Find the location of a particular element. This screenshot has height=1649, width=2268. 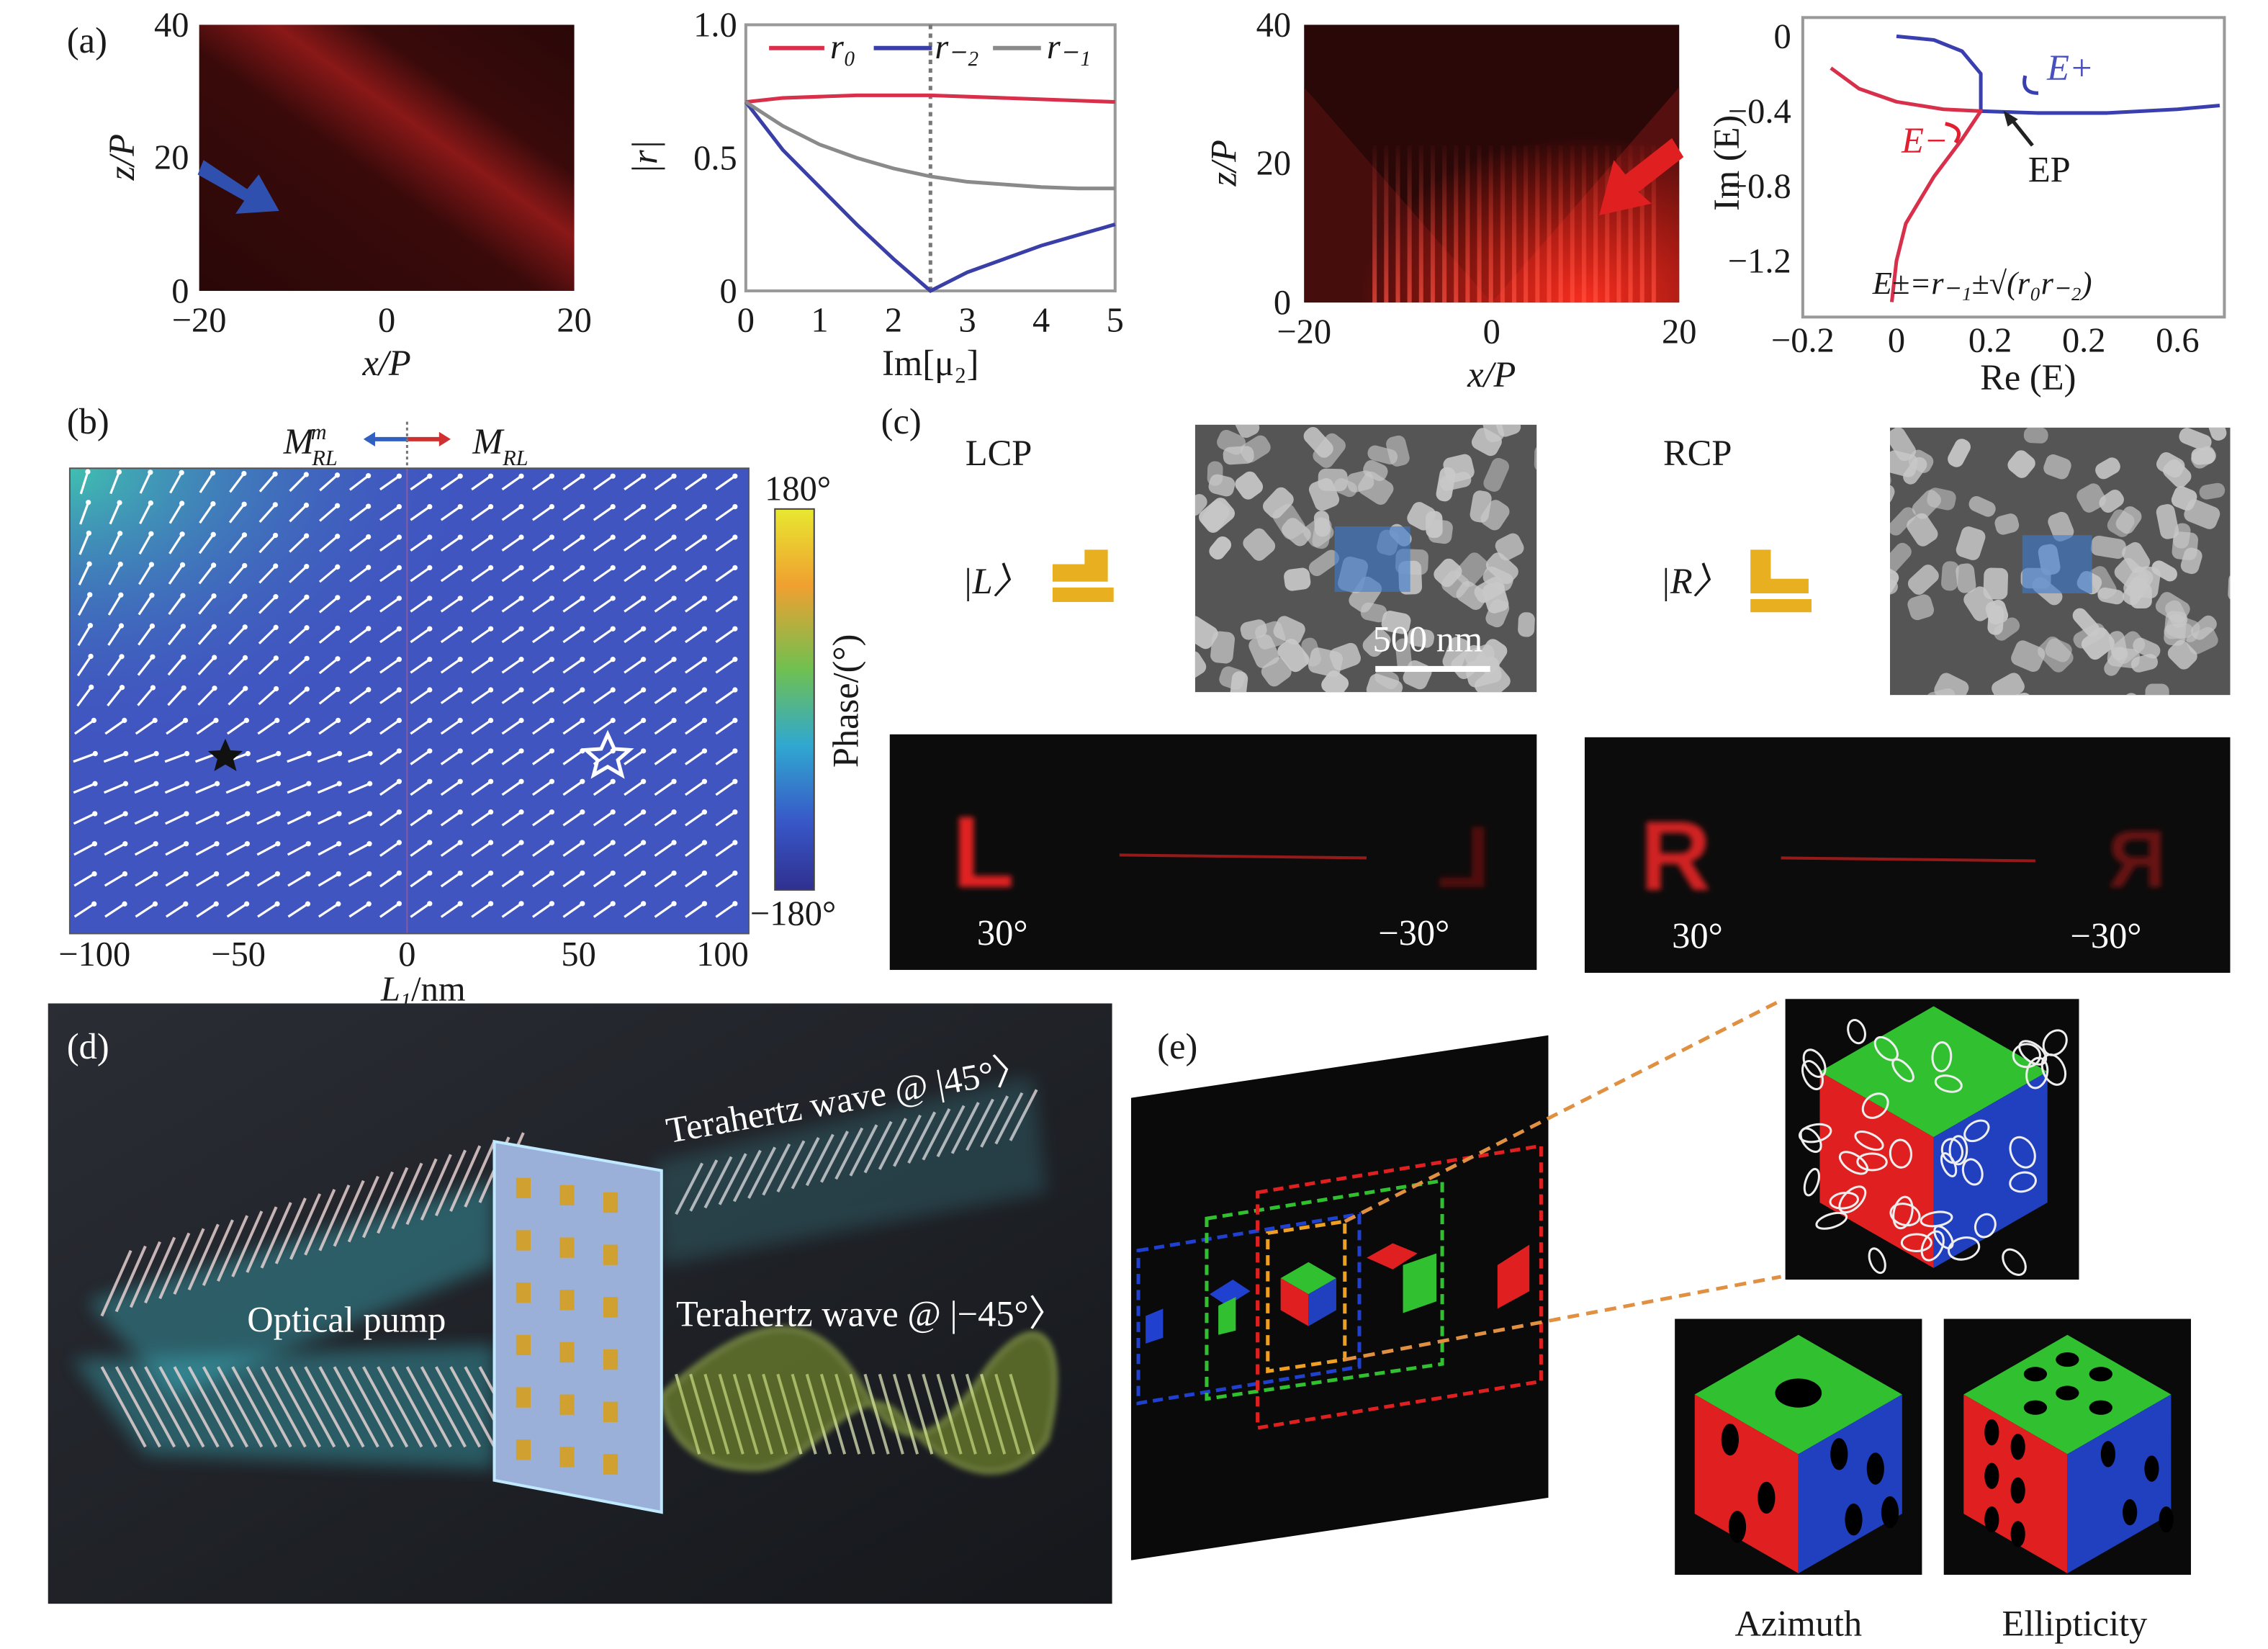

x-tick: 4 is located at coordinates (1041, 320).